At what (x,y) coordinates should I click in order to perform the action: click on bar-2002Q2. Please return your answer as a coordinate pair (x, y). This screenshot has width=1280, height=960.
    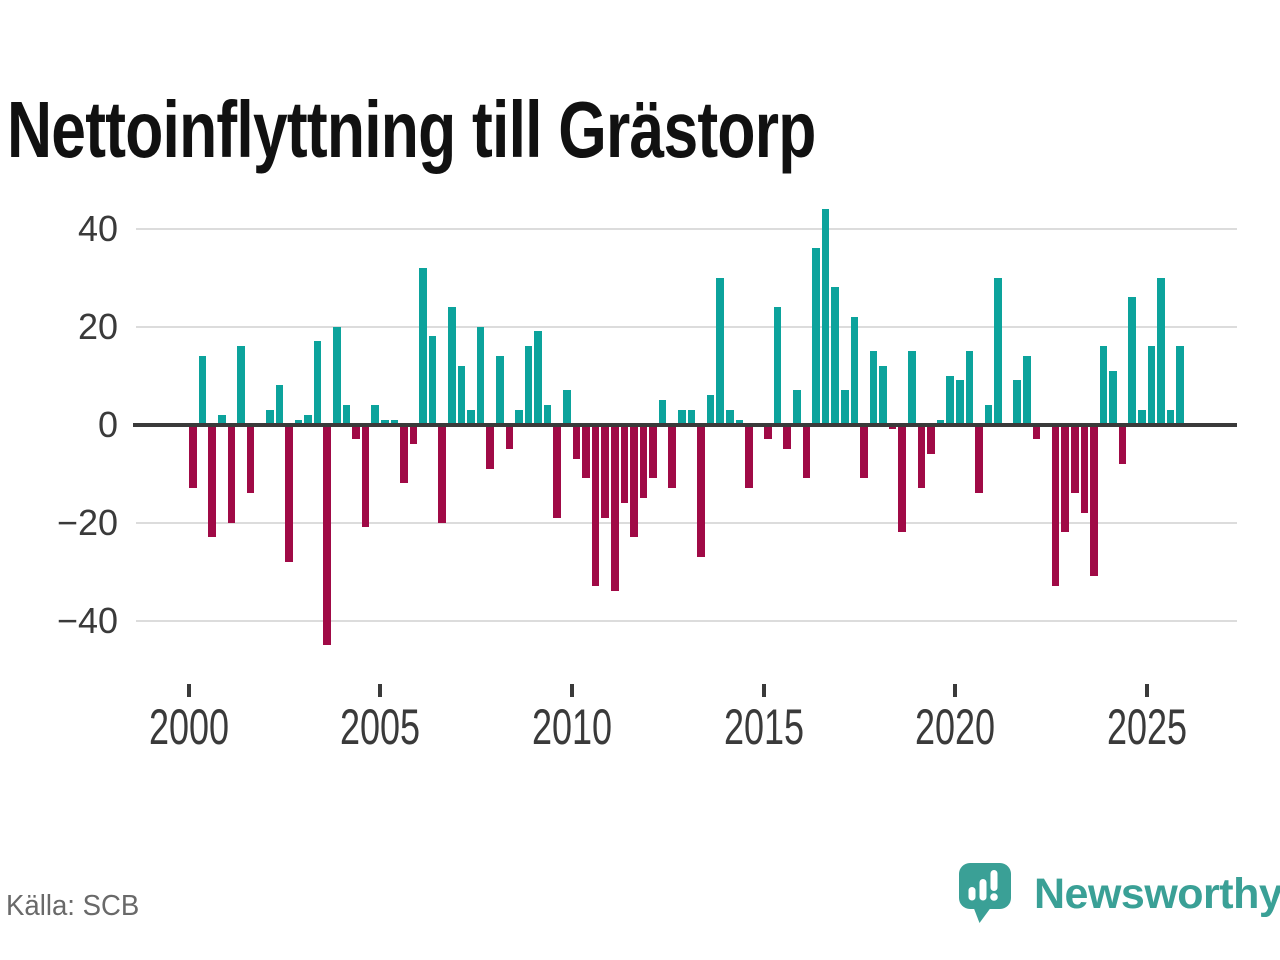
    Looking at the image, I should click on (279, 405).